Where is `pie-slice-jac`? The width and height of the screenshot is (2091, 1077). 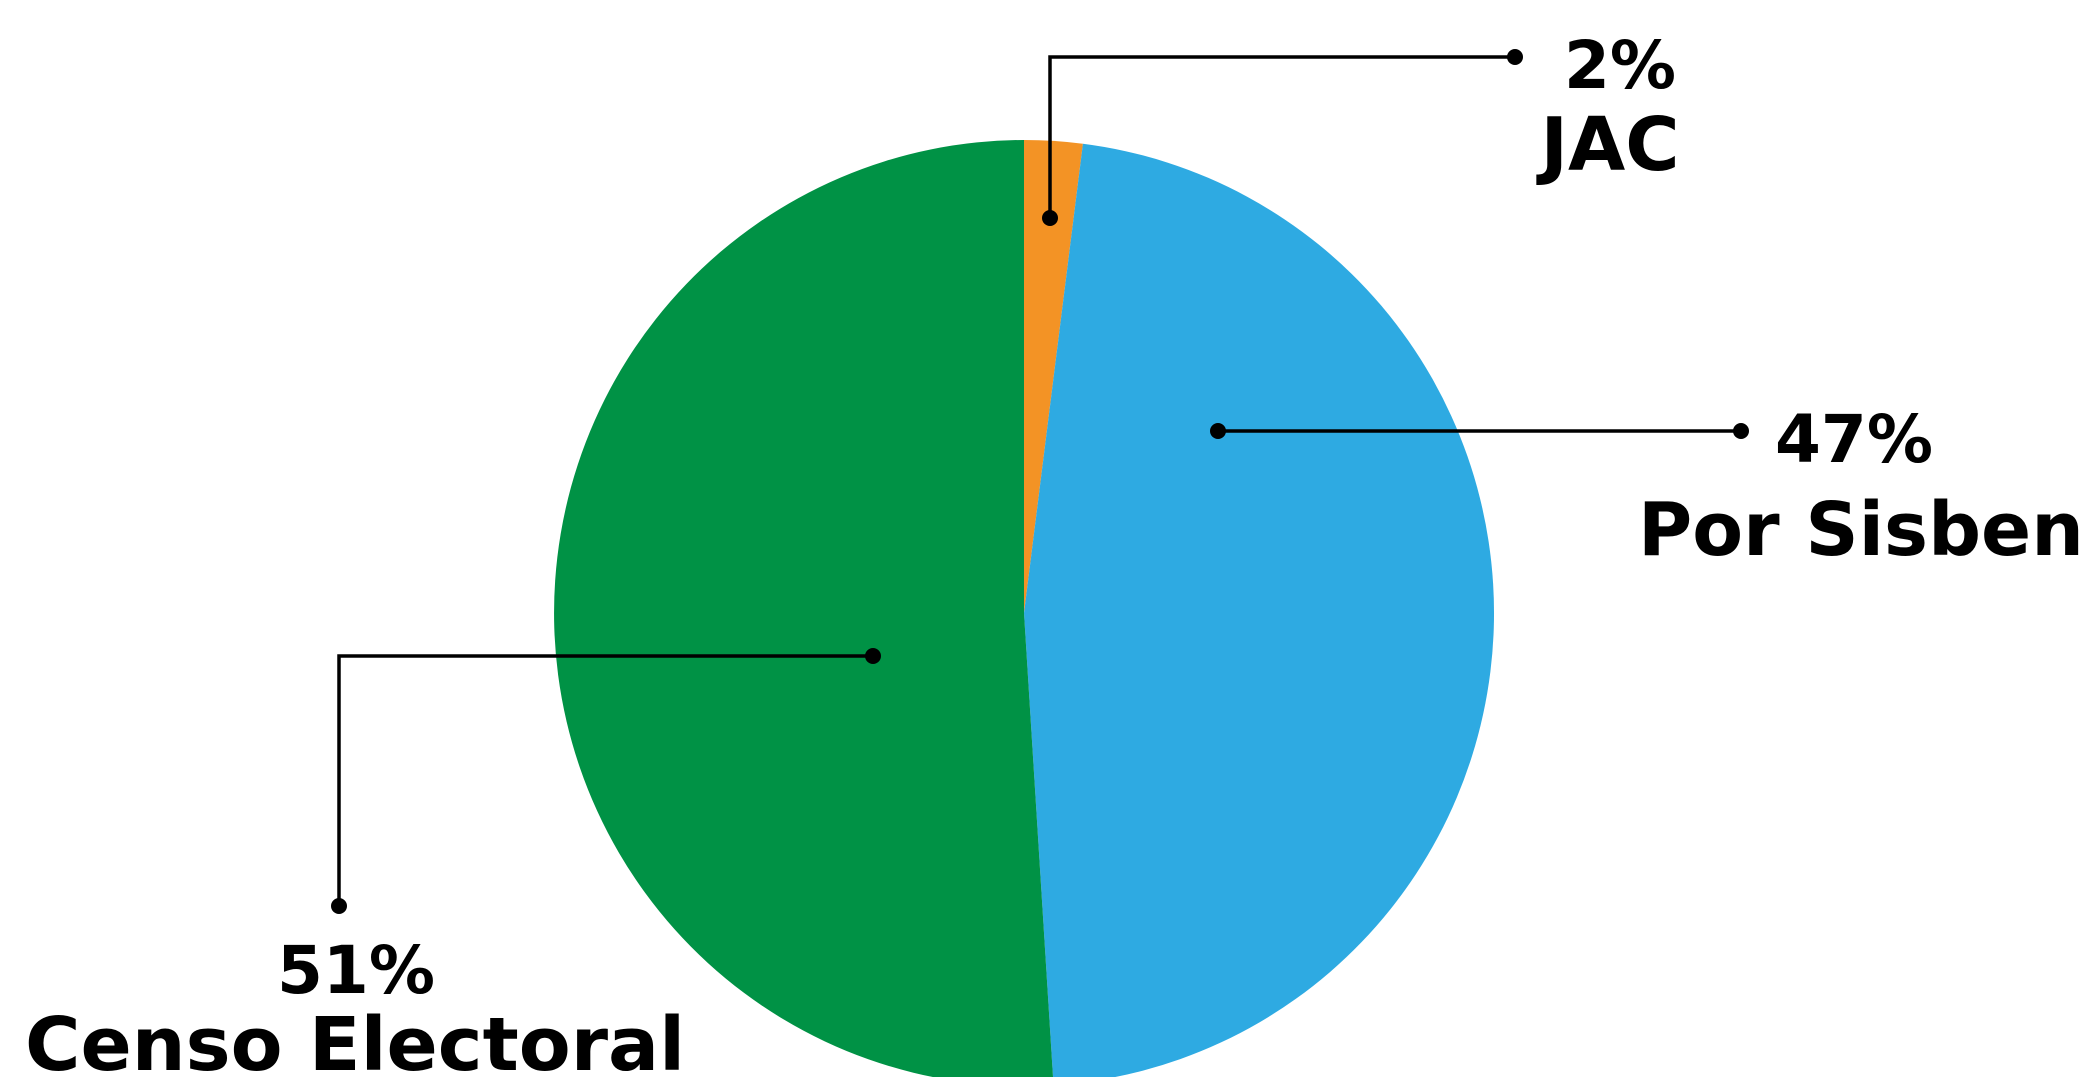
pie-slice-jac is located at coordinates (1053, 376).